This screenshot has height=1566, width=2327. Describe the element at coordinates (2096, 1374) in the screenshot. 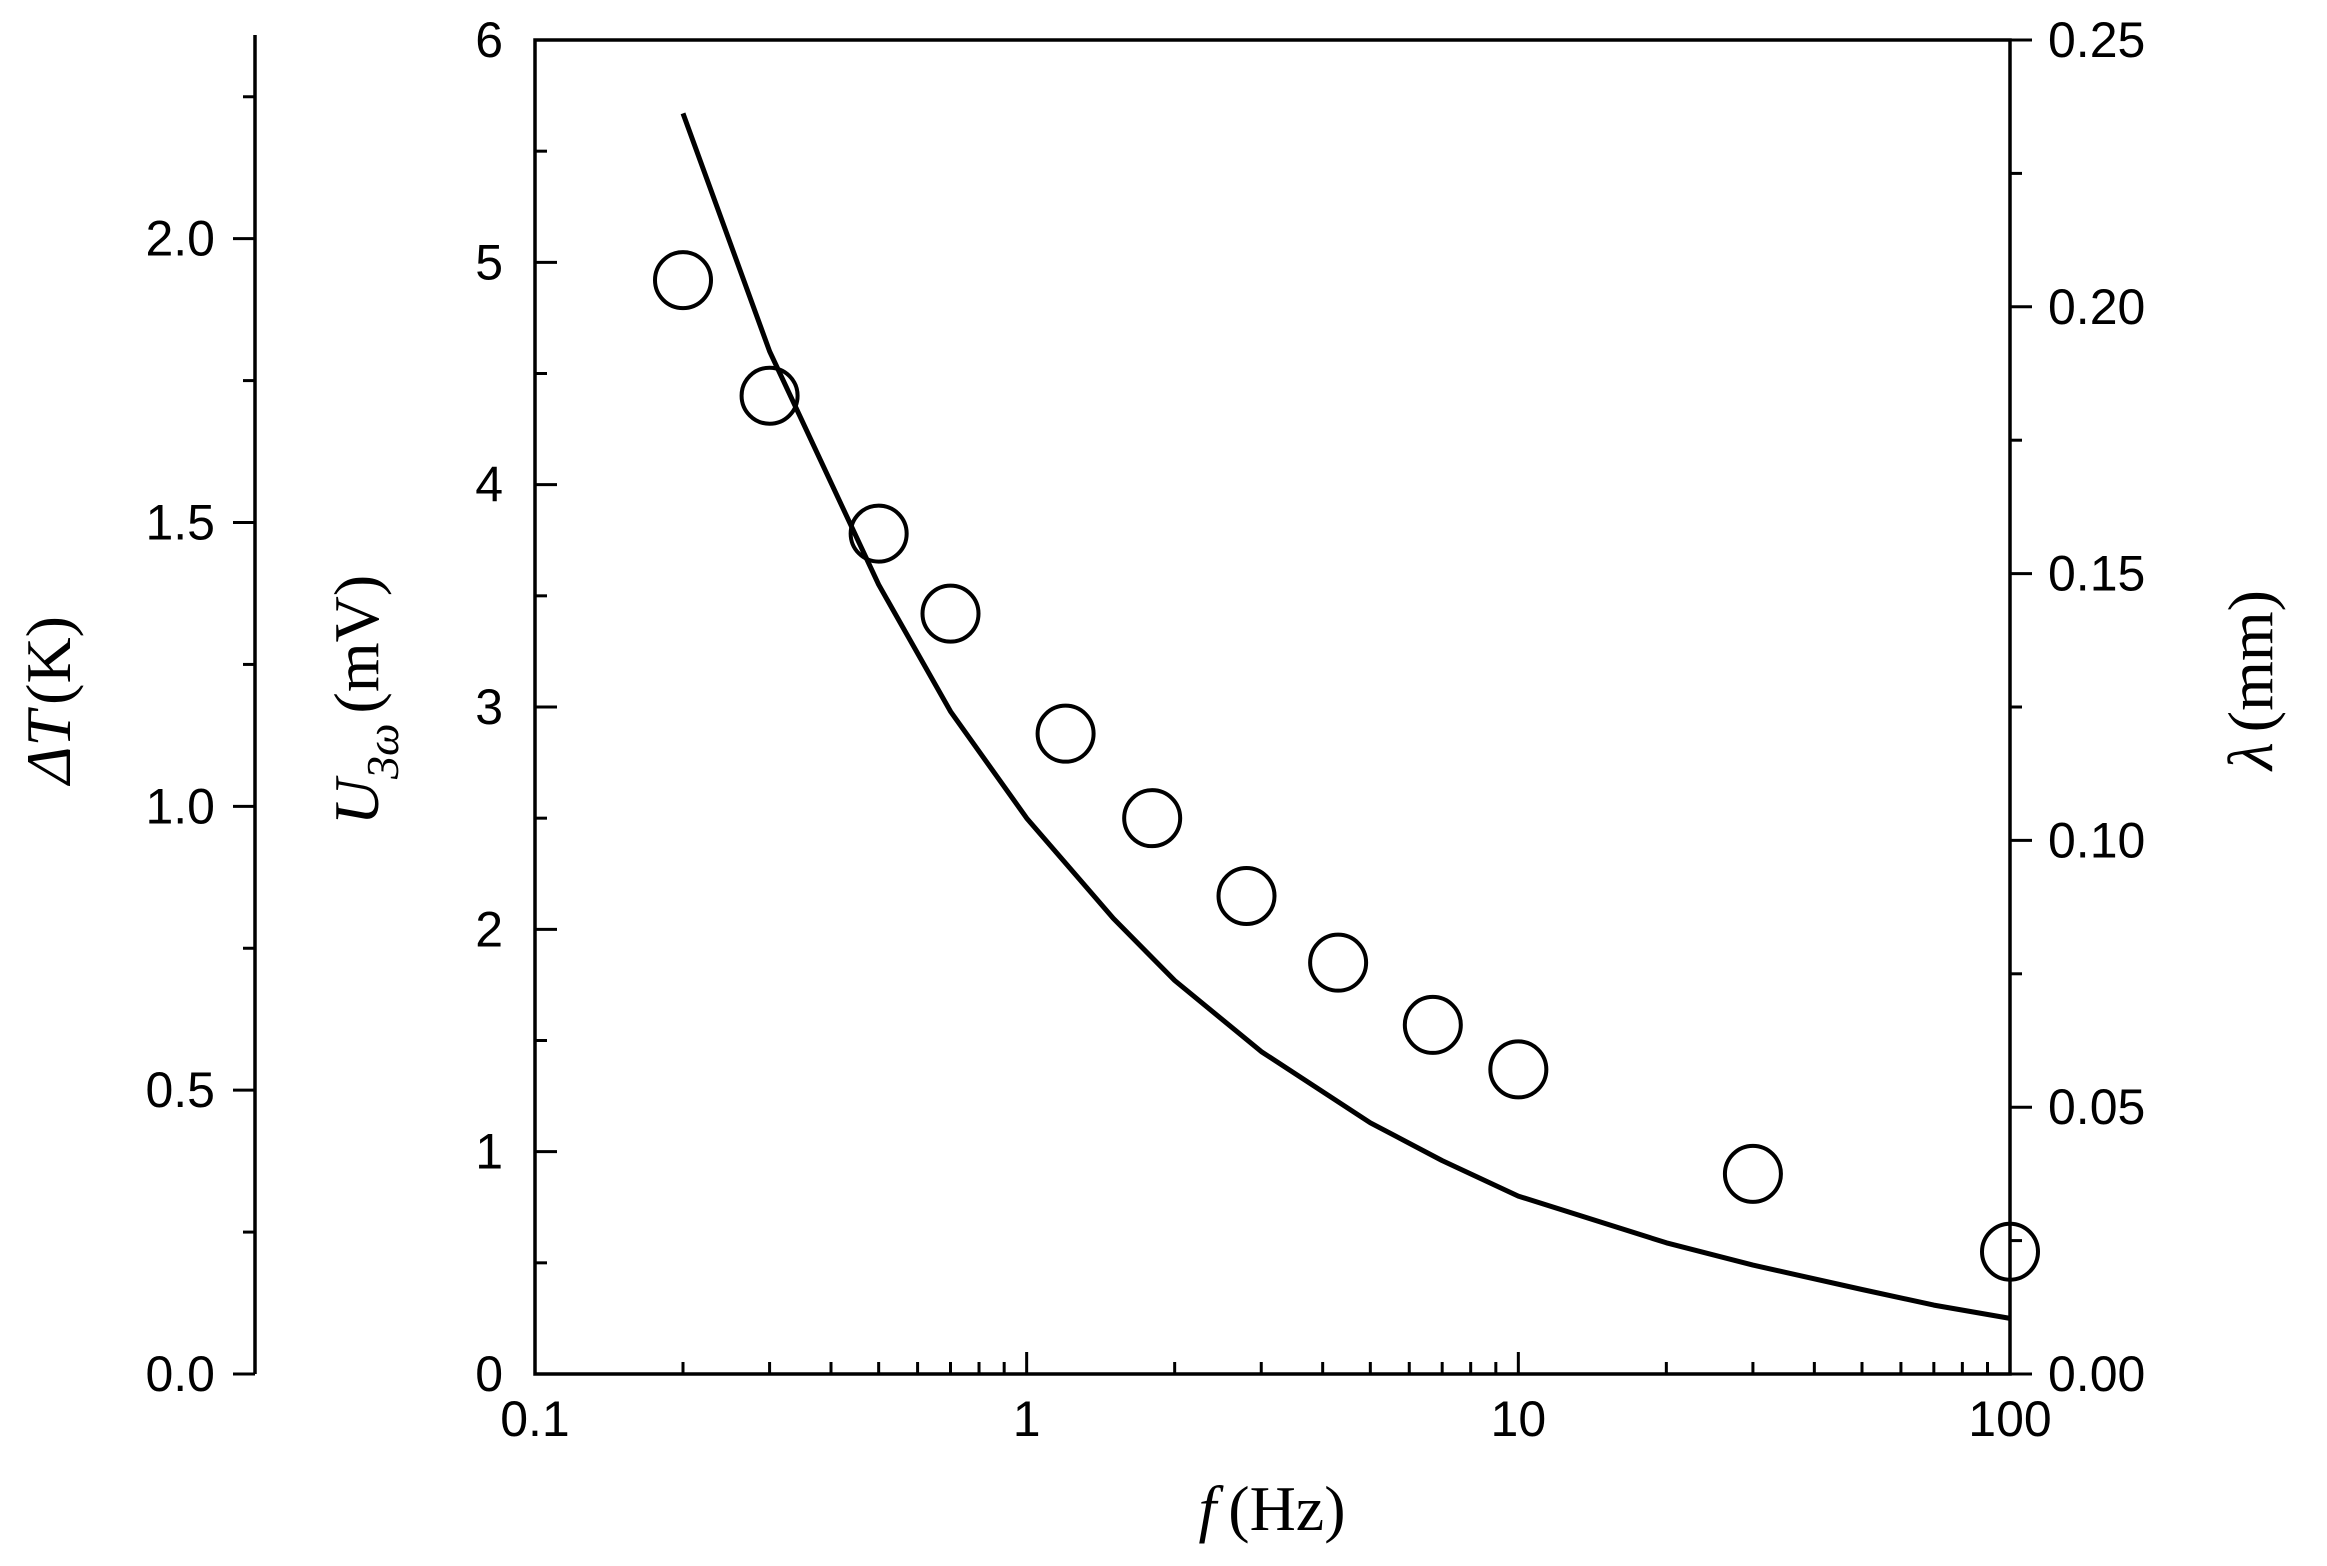

I see `lambda-tick-label: 0.00` at that location.